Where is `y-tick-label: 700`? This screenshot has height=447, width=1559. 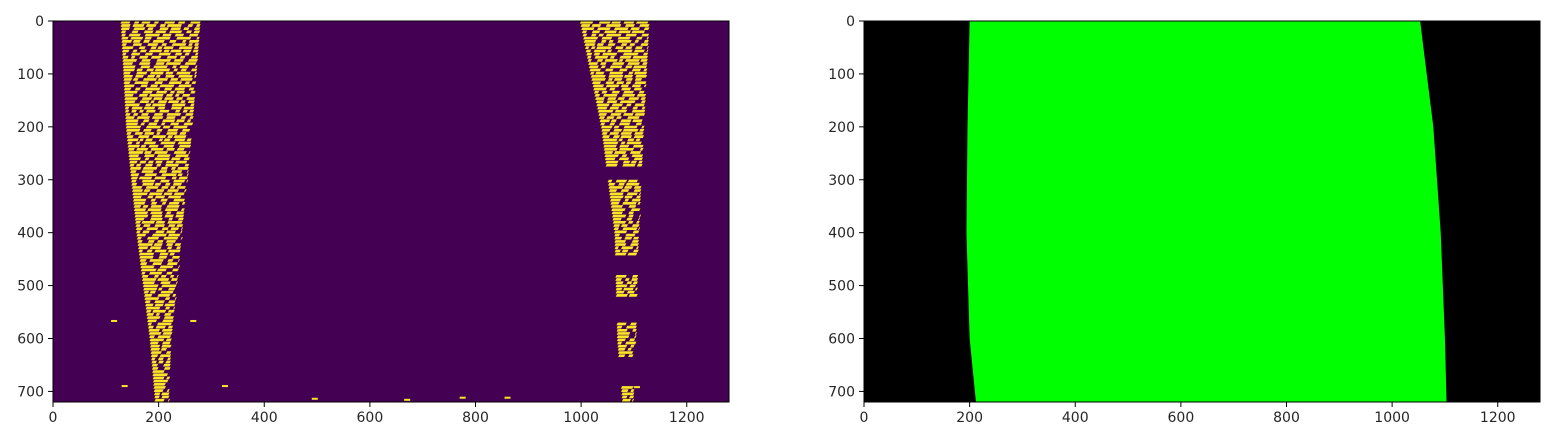 y-tick-label: 700 is located at coordinates (30, 392).